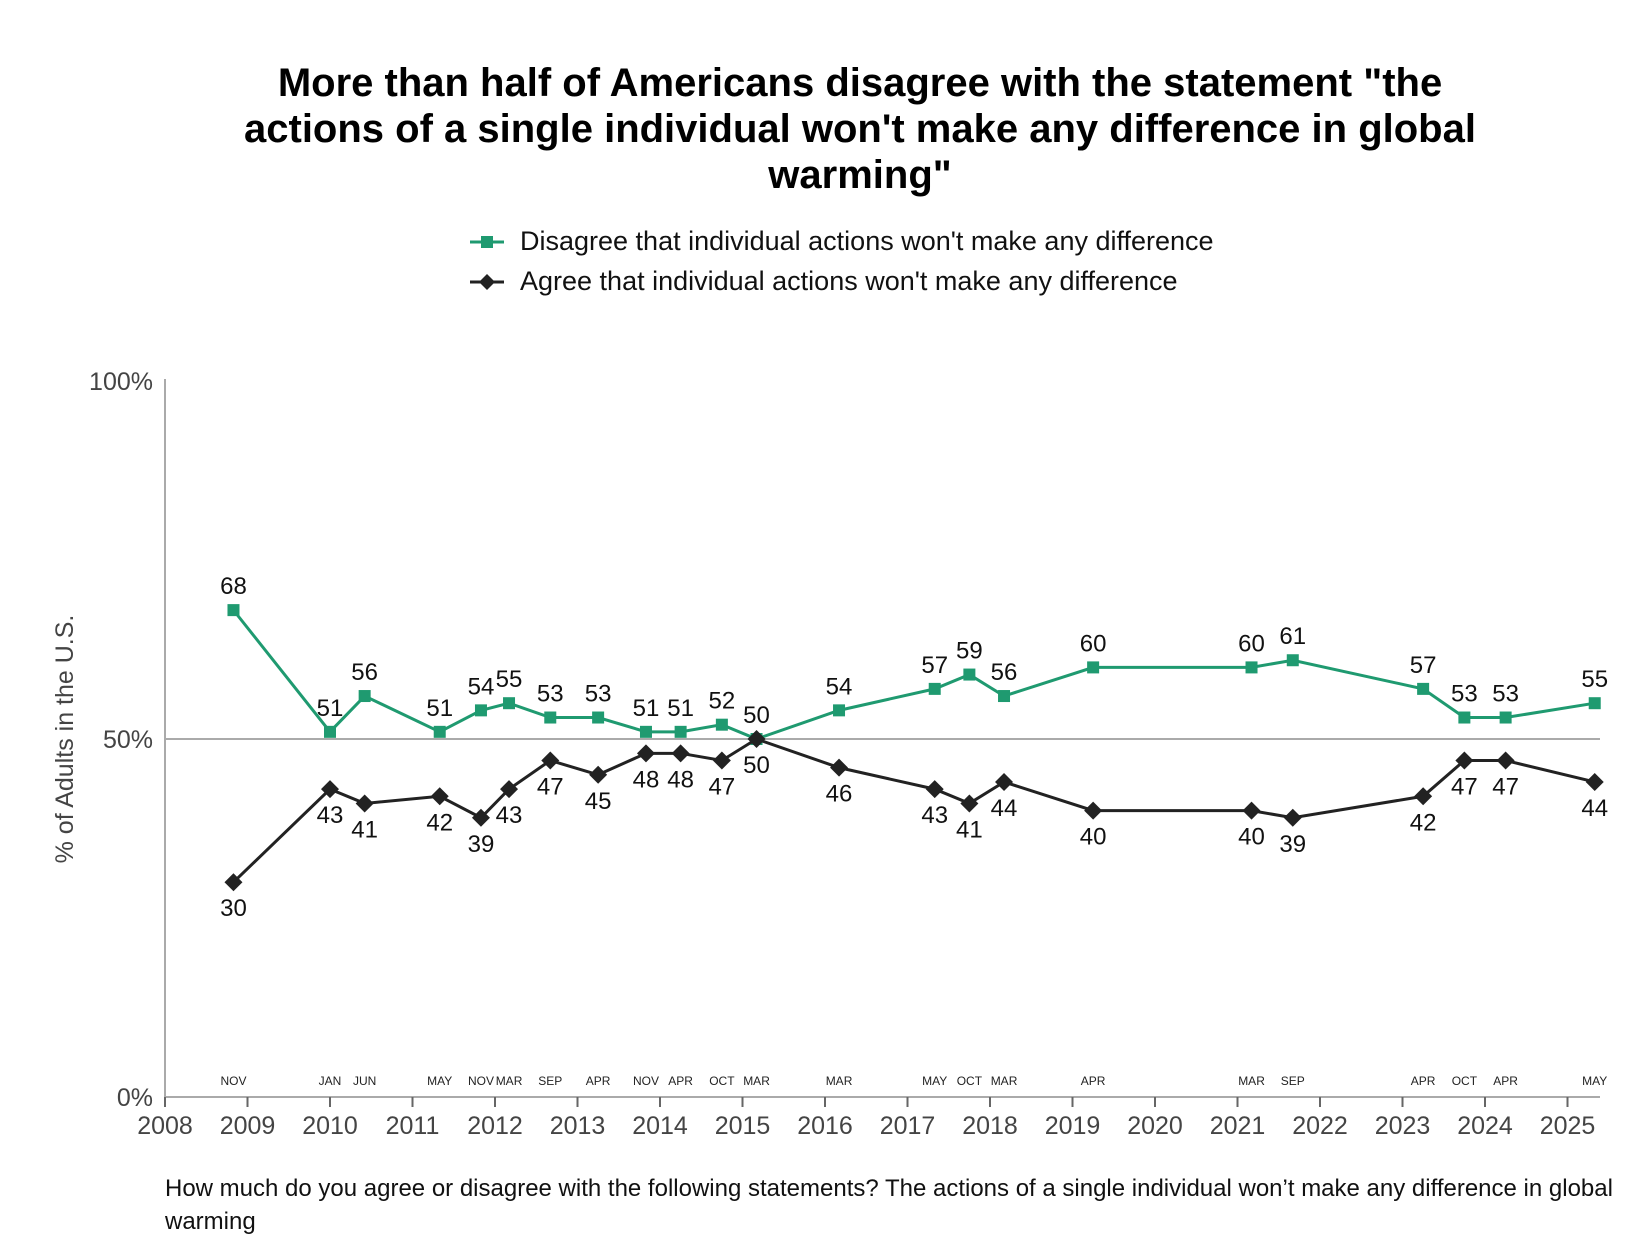 The image size is (1642, 1250). What do you see at coordinates (364, 1081) in the screenshot?
I see `month-label: JUN` at bounding box center [364, 1081].